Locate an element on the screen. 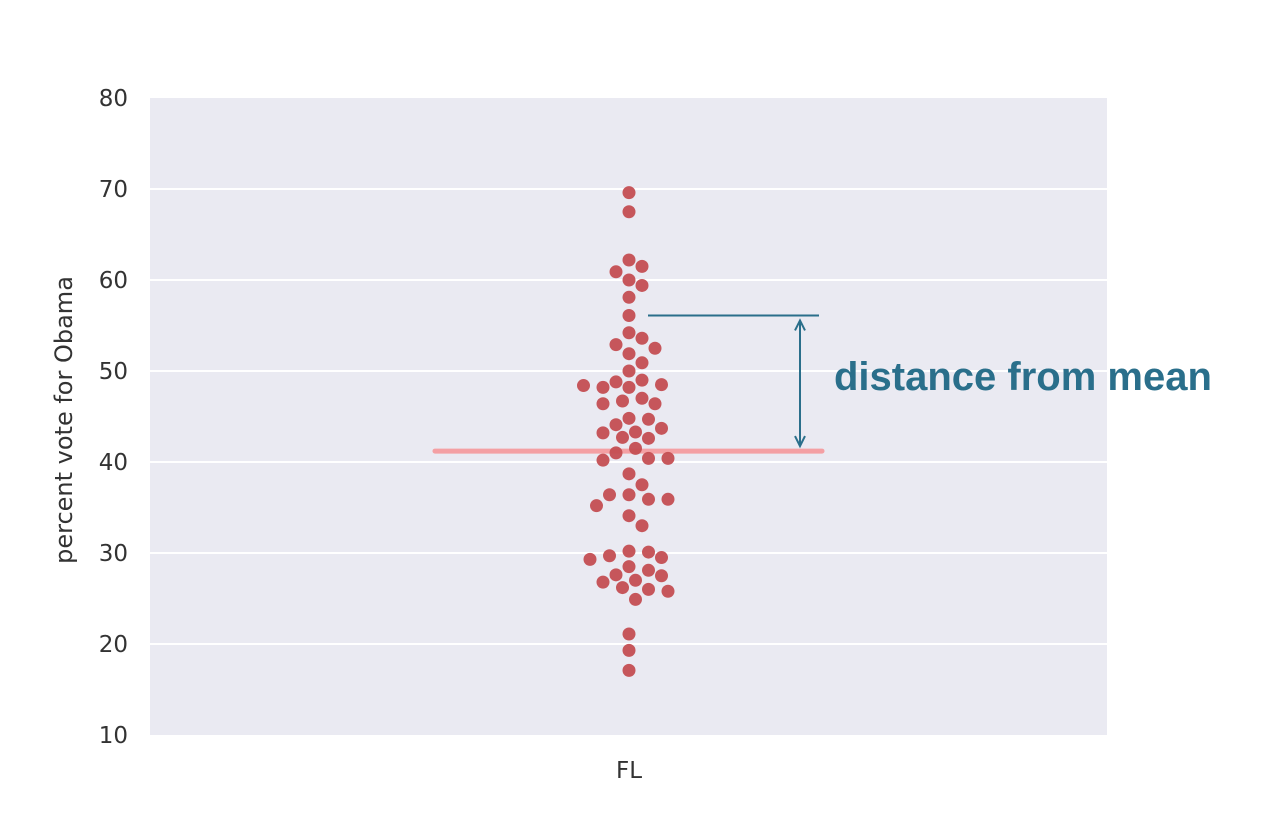  data-points is located at coordinates (626, 431).